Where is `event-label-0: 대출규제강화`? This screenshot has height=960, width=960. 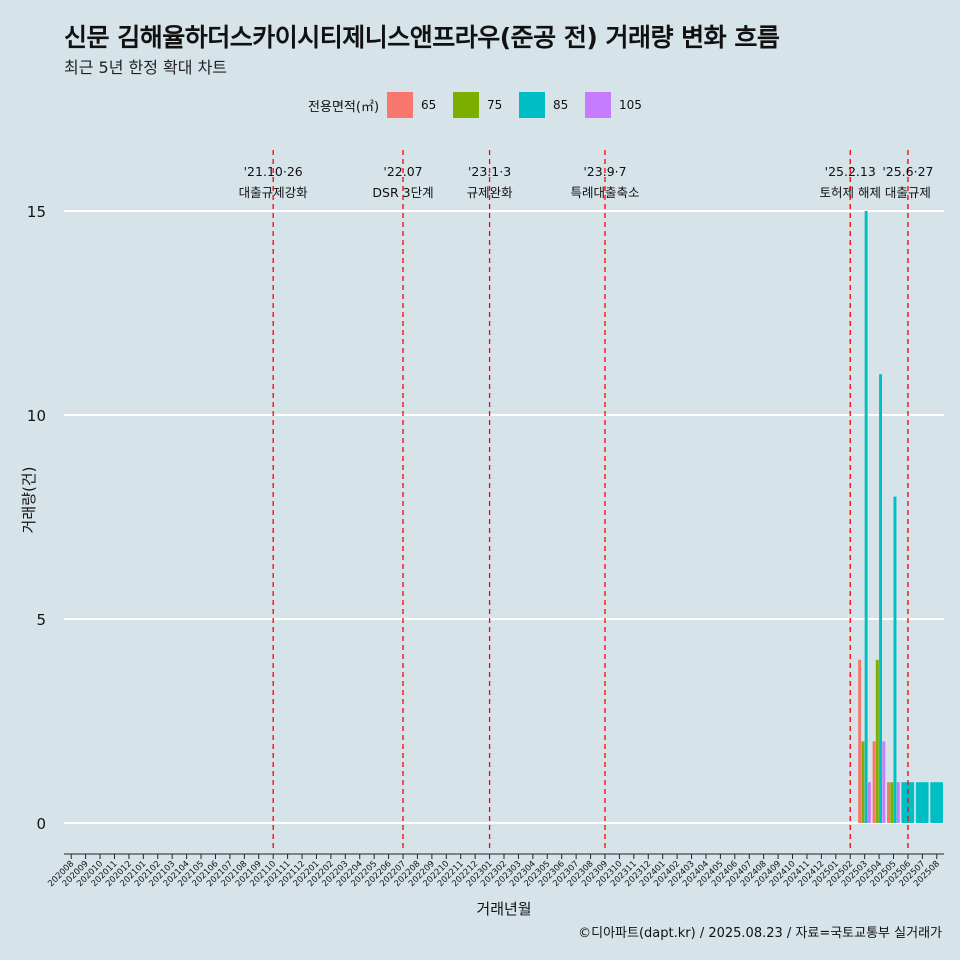 event-label-0: 대출규제강화 is located at coordinates (274, 192).